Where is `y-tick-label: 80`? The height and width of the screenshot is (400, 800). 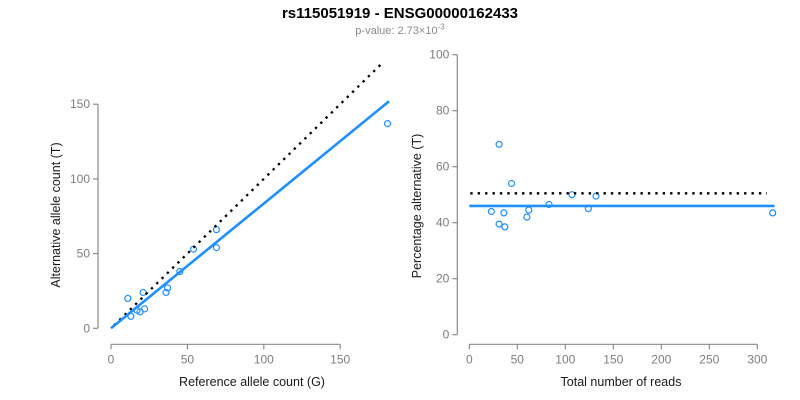 y-tick-label: 80 is located at coordinates (443, 111).